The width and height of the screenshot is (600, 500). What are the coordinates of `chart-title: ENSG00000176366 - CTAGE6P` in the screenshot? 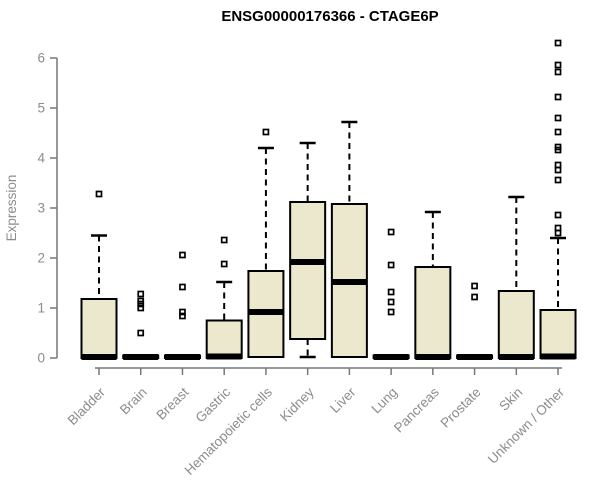 It's located at (329, 16).